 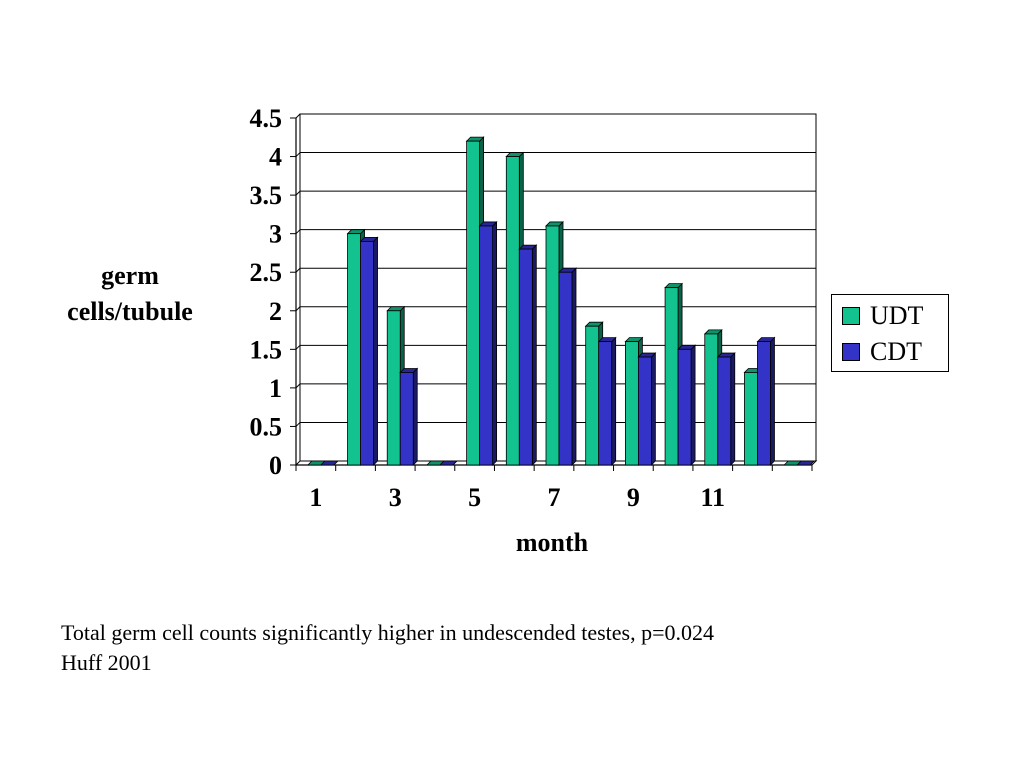 What do you see at coordinates (275, 465) in the screenshot?
I see `y-tick-label: 0` at bounding box center [275, 465].